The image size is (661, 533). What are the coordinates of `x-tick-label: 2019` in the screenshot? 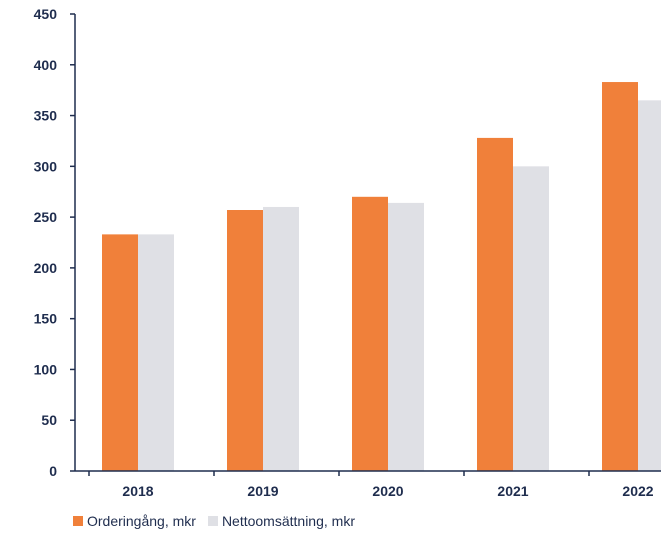 It's located at (262, 491).